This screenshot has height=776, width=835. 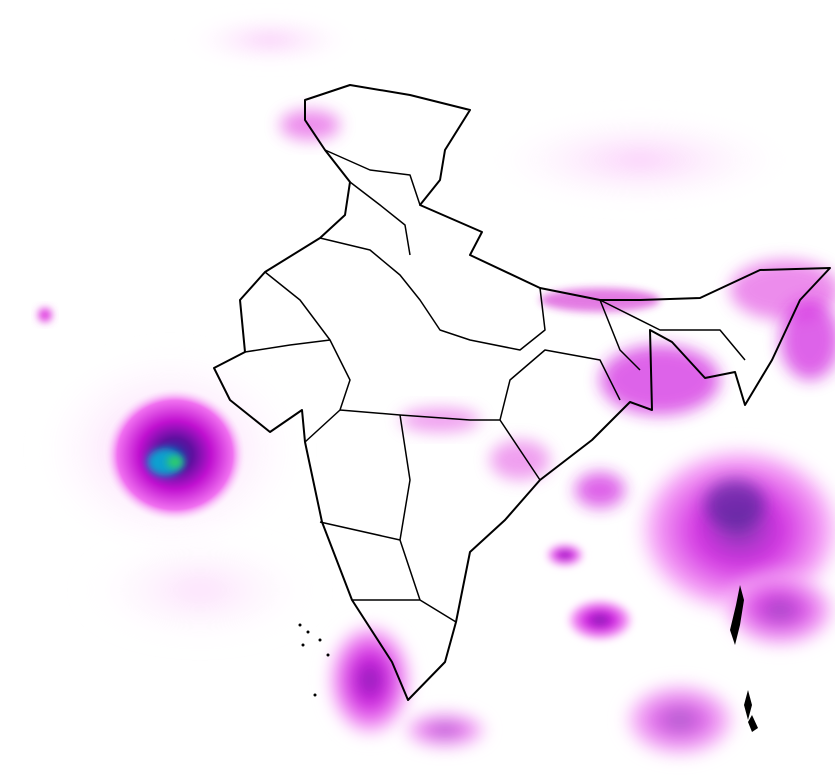 I want to click on cyclone-eye, so click(x=165, y=462).